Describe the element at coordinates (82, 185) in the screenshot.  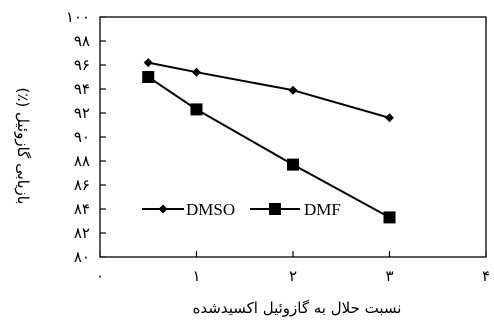
I see `y-tick-label: ٨۶` at that location.